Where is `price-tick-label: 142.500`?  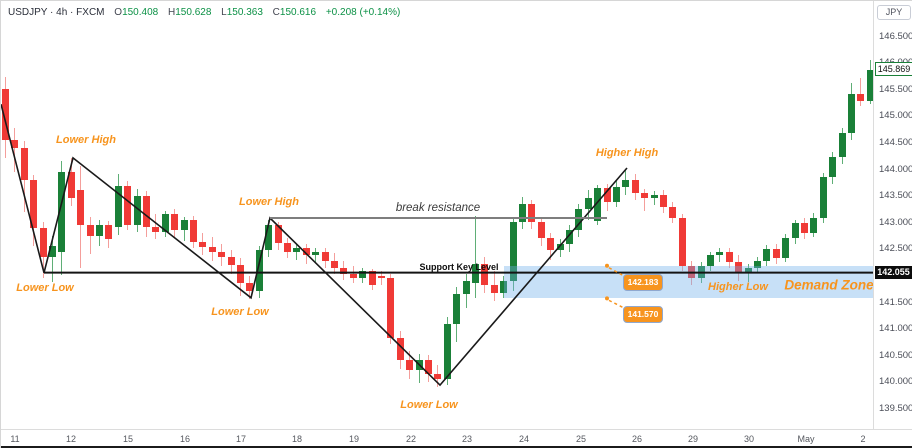
price-tick-label: 142.500 is located at coordinates (895, 249).